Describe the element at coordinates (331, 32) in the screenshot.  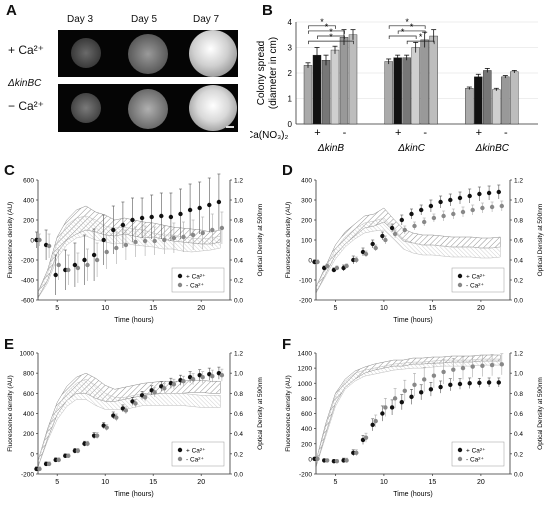
I see `significance-star: *` at that location.